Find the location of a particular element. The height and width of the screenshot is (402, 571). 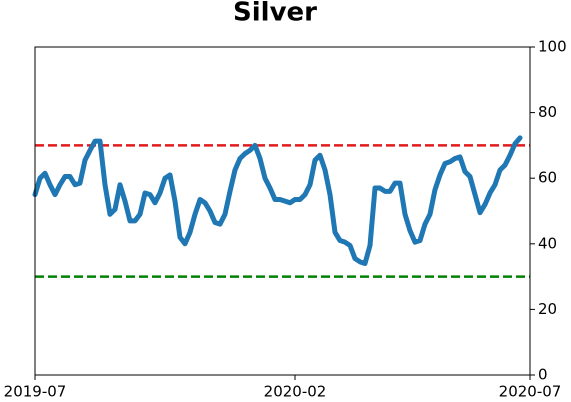

y-tick-label: 60 is located at coordinates (547, 178).